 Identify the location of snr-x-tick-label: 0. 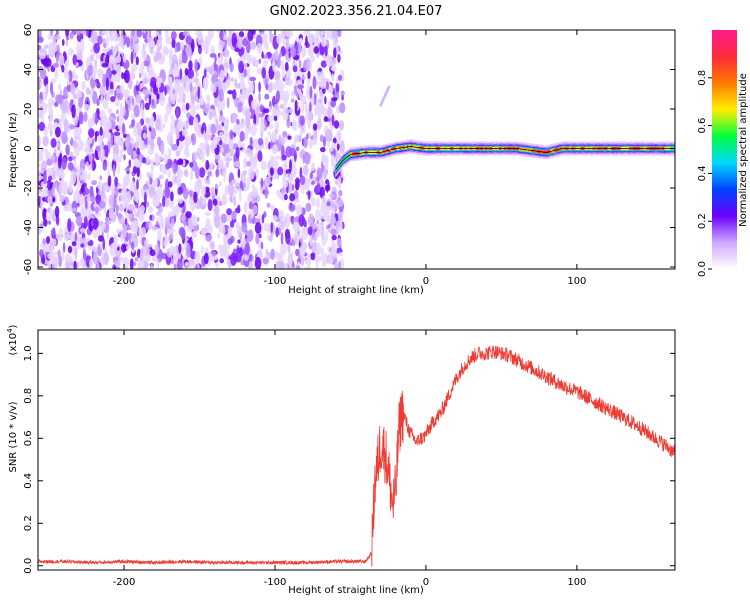
(426, 582).